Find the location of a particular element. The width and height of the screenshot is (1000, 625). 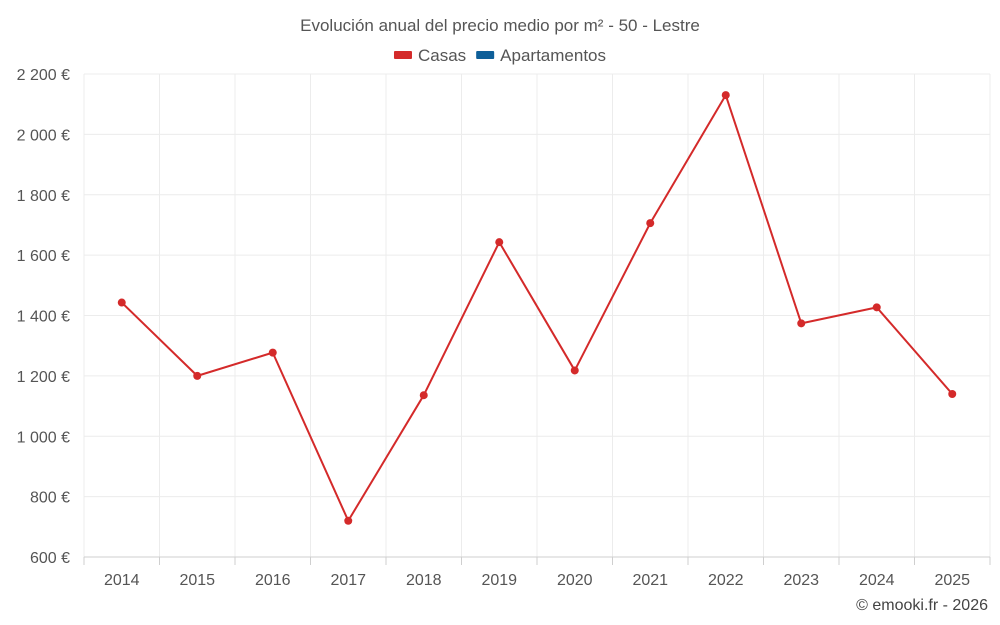

y-tick-label: 2 000 € is located at coordinates (43, 135).